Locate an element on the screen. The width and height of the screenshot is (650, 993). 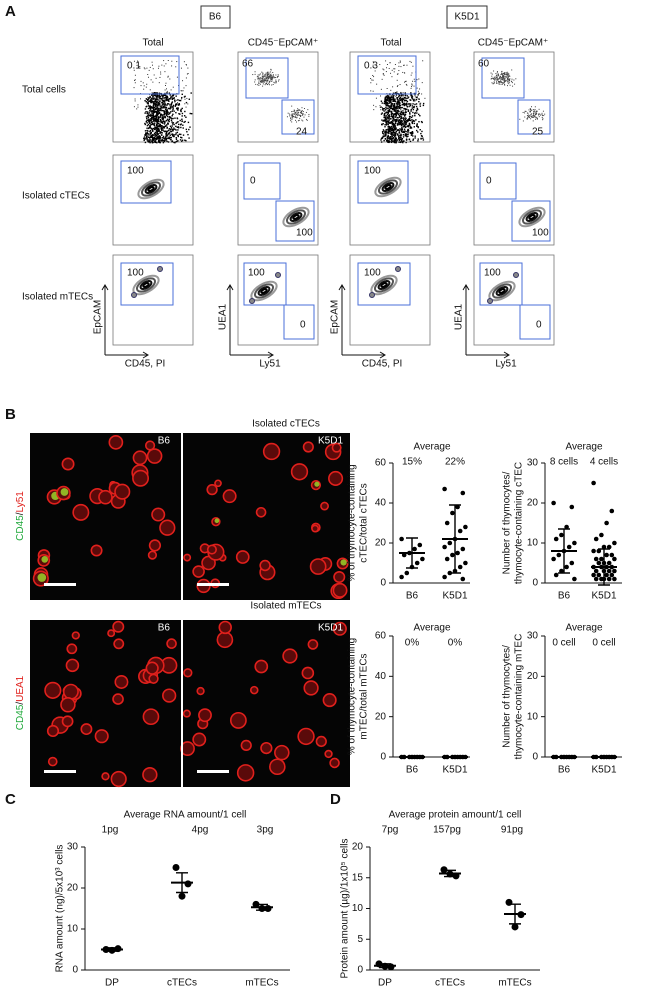
value-label: 8 cells is located at coordinates (564, 462).